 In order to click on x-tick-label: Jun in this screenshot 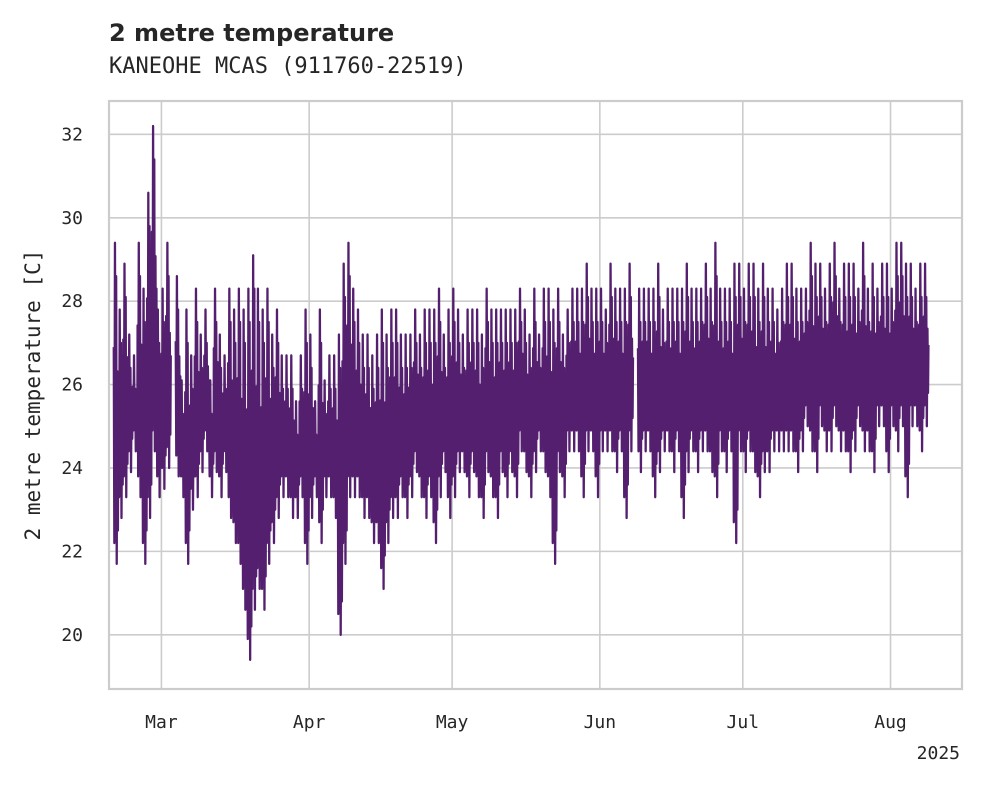, I will do `click(600, 722)`.